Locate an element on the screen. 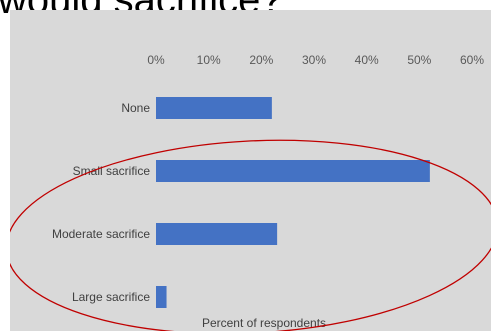 This screenshot has width=491, height=331. x-tick-label: 50% is located at coordinates (419, 60).